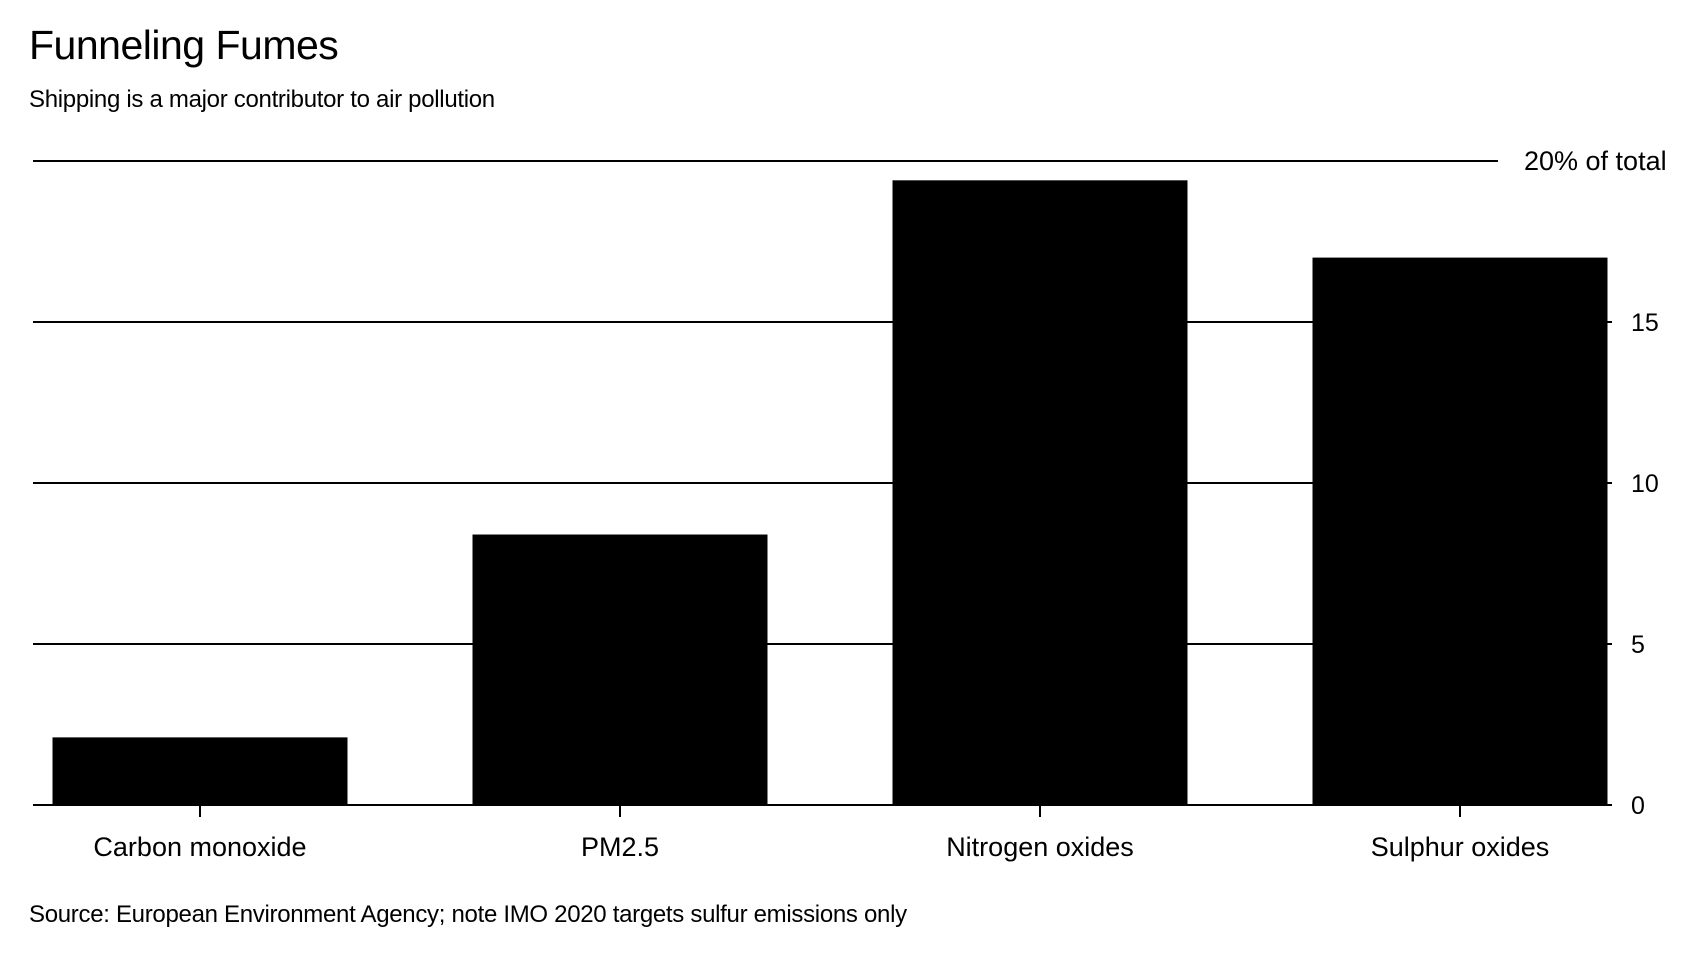 This screenshot has height=956, width=1706. What do you see at coordinates (1595, 161) in the screenshot?
I see `y-tick-label: 20% of total` at bounding box center [1595, 161].